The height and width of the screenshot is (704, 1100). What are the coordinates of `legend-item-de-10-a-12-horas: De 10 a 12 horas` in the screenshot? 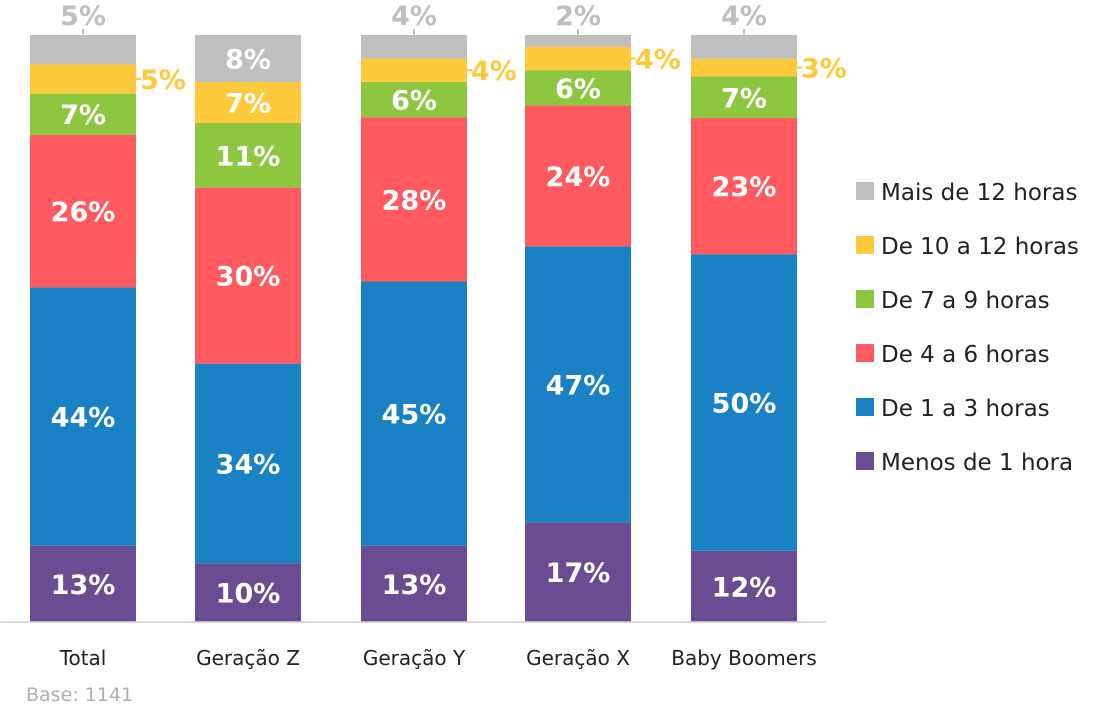 It's located at (967, 247).